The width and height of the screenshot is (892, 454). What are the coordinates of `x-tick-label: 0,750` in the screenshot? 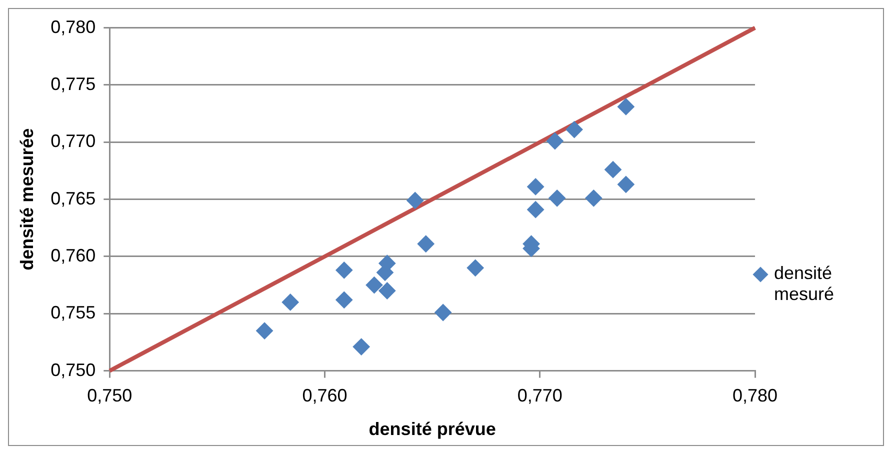 It's located at (109, 396).